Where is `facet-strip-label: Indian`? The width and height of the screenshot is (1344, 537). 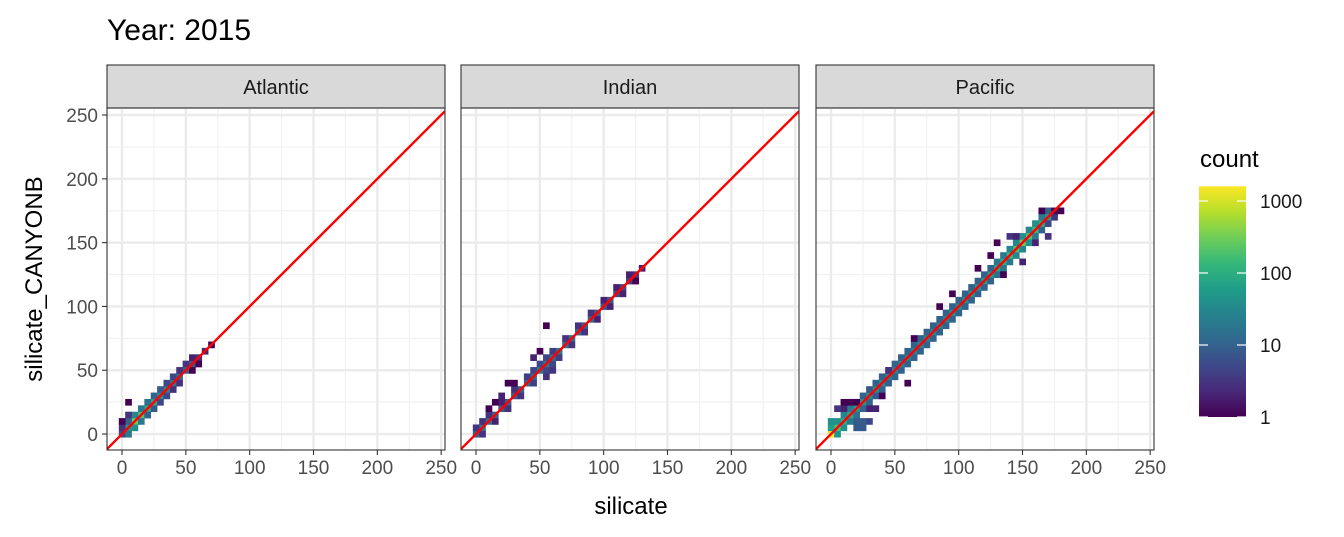 facet-strip-label: Indian is located at coordinates (630, 88).